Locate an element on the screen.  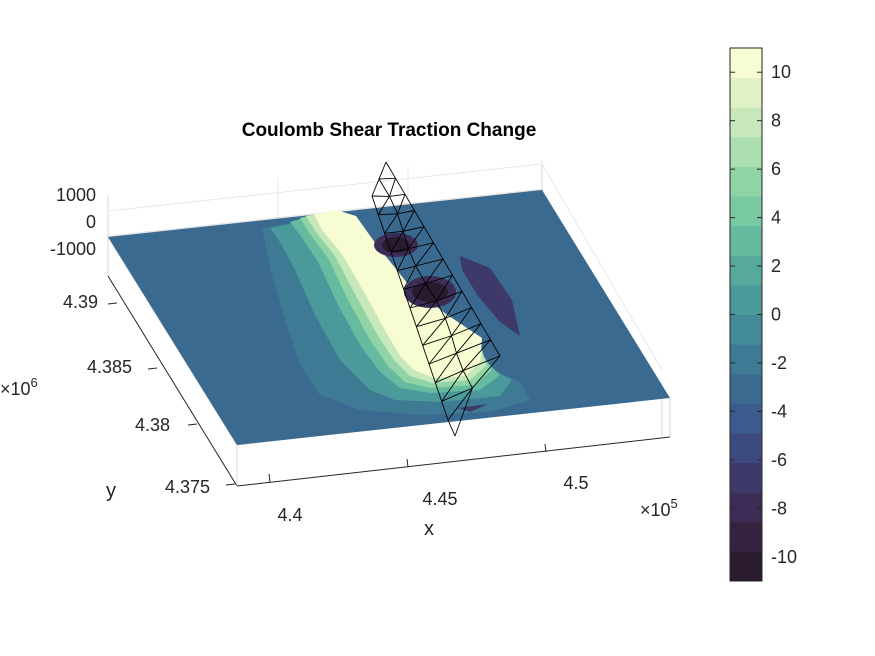
y-exponent-base: ×10 is located at coordinates (15, 389).